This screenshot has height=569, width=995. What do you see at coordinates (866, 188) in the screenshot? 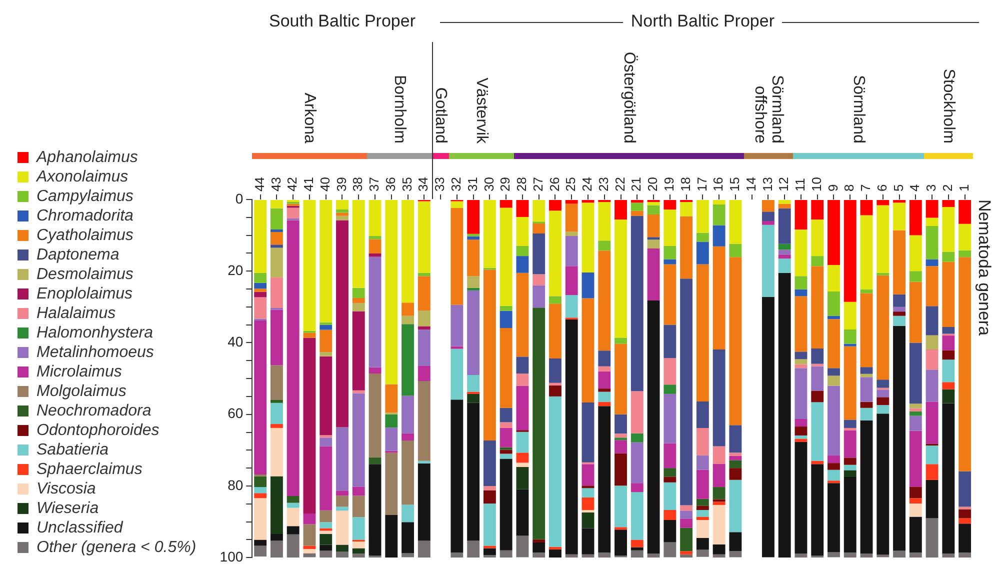
I see `x-tick-label: 7` at bounding box center [866, 188].